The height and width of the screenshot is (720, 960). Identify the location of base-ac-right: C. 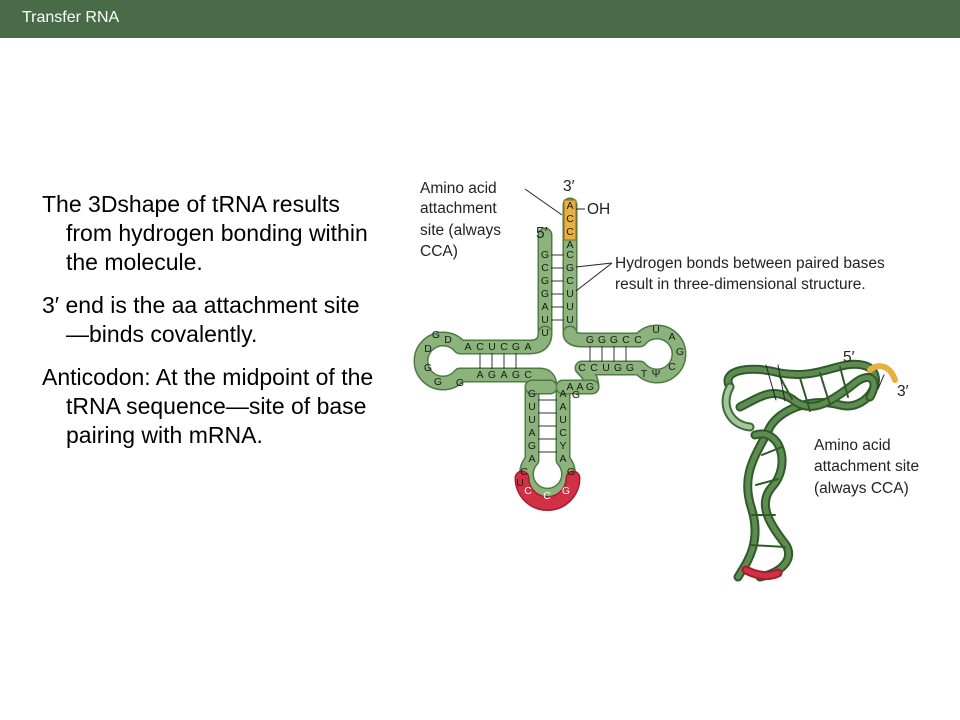
(563, 433).